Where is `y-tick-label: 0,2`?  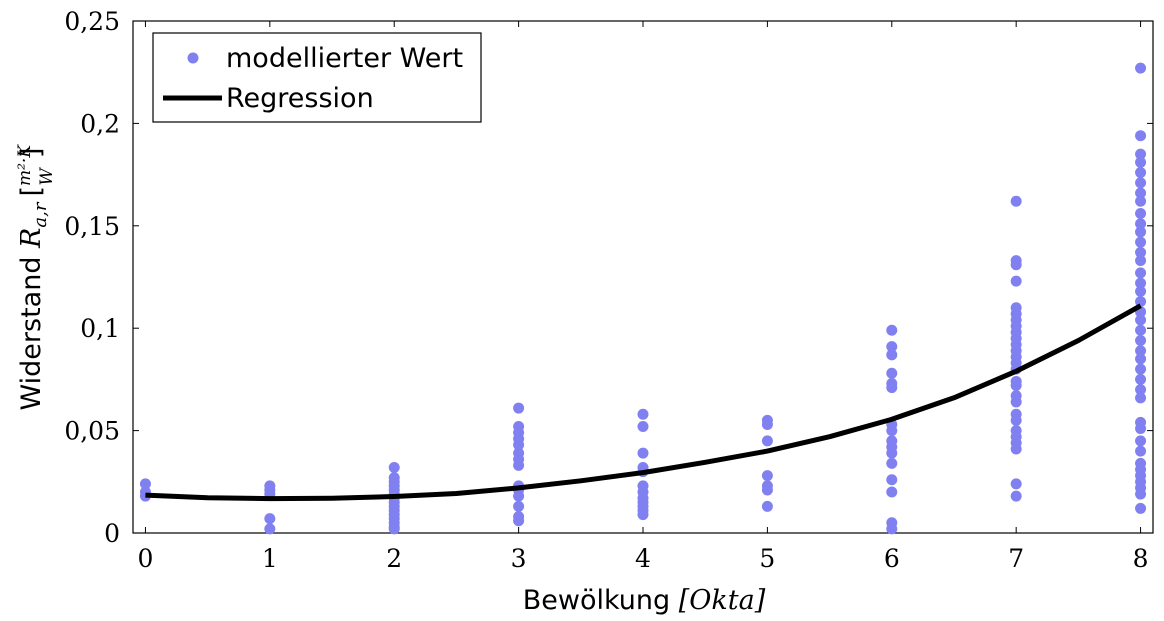 y-tick-label: 0,2 is located at coordinates (100, 123).